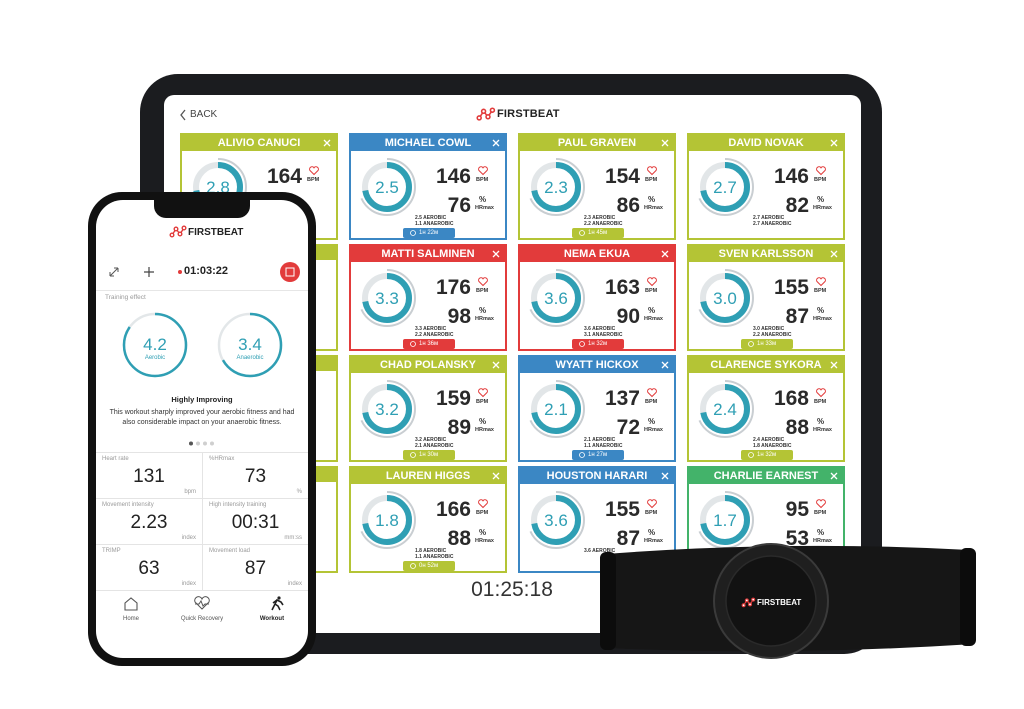 The width and height of the screenshot is (1024, 709). I want to click on workout-icon, so click(277, 604).